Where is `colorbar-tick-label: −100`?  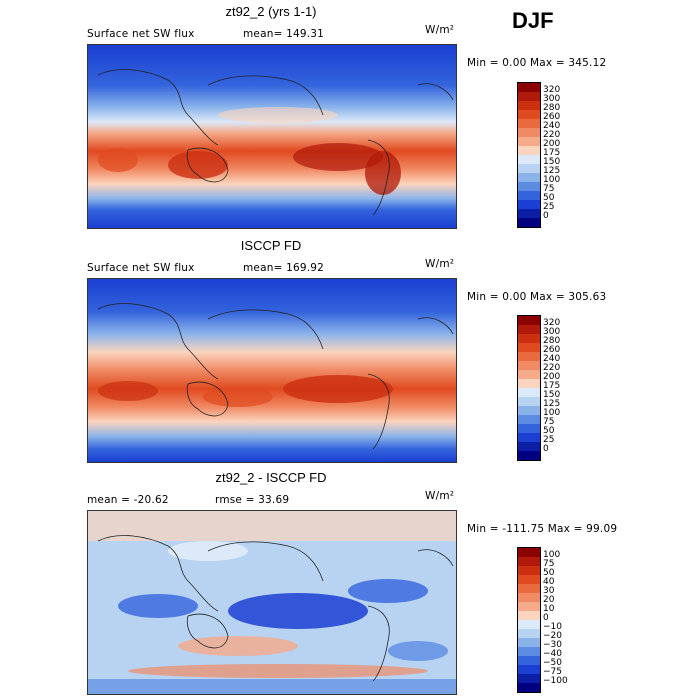 colorbar-tick-label: −100 is located at coordinates (555, 681).